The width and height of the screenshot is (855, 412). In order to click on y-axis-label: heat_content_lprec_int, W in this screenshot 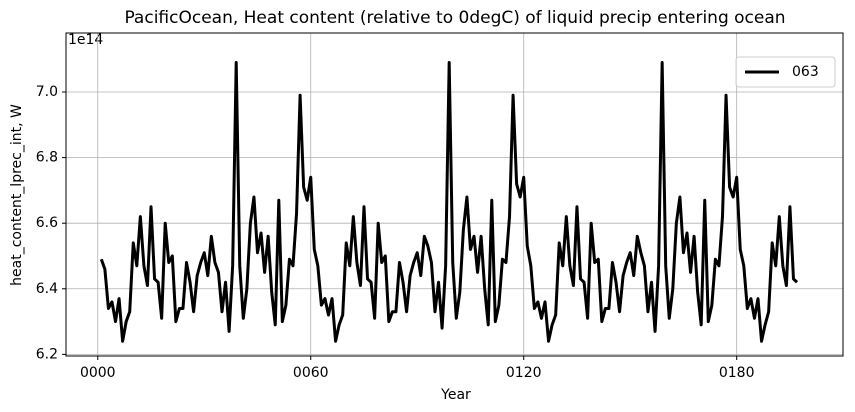, I will do `click(17, 195)`.